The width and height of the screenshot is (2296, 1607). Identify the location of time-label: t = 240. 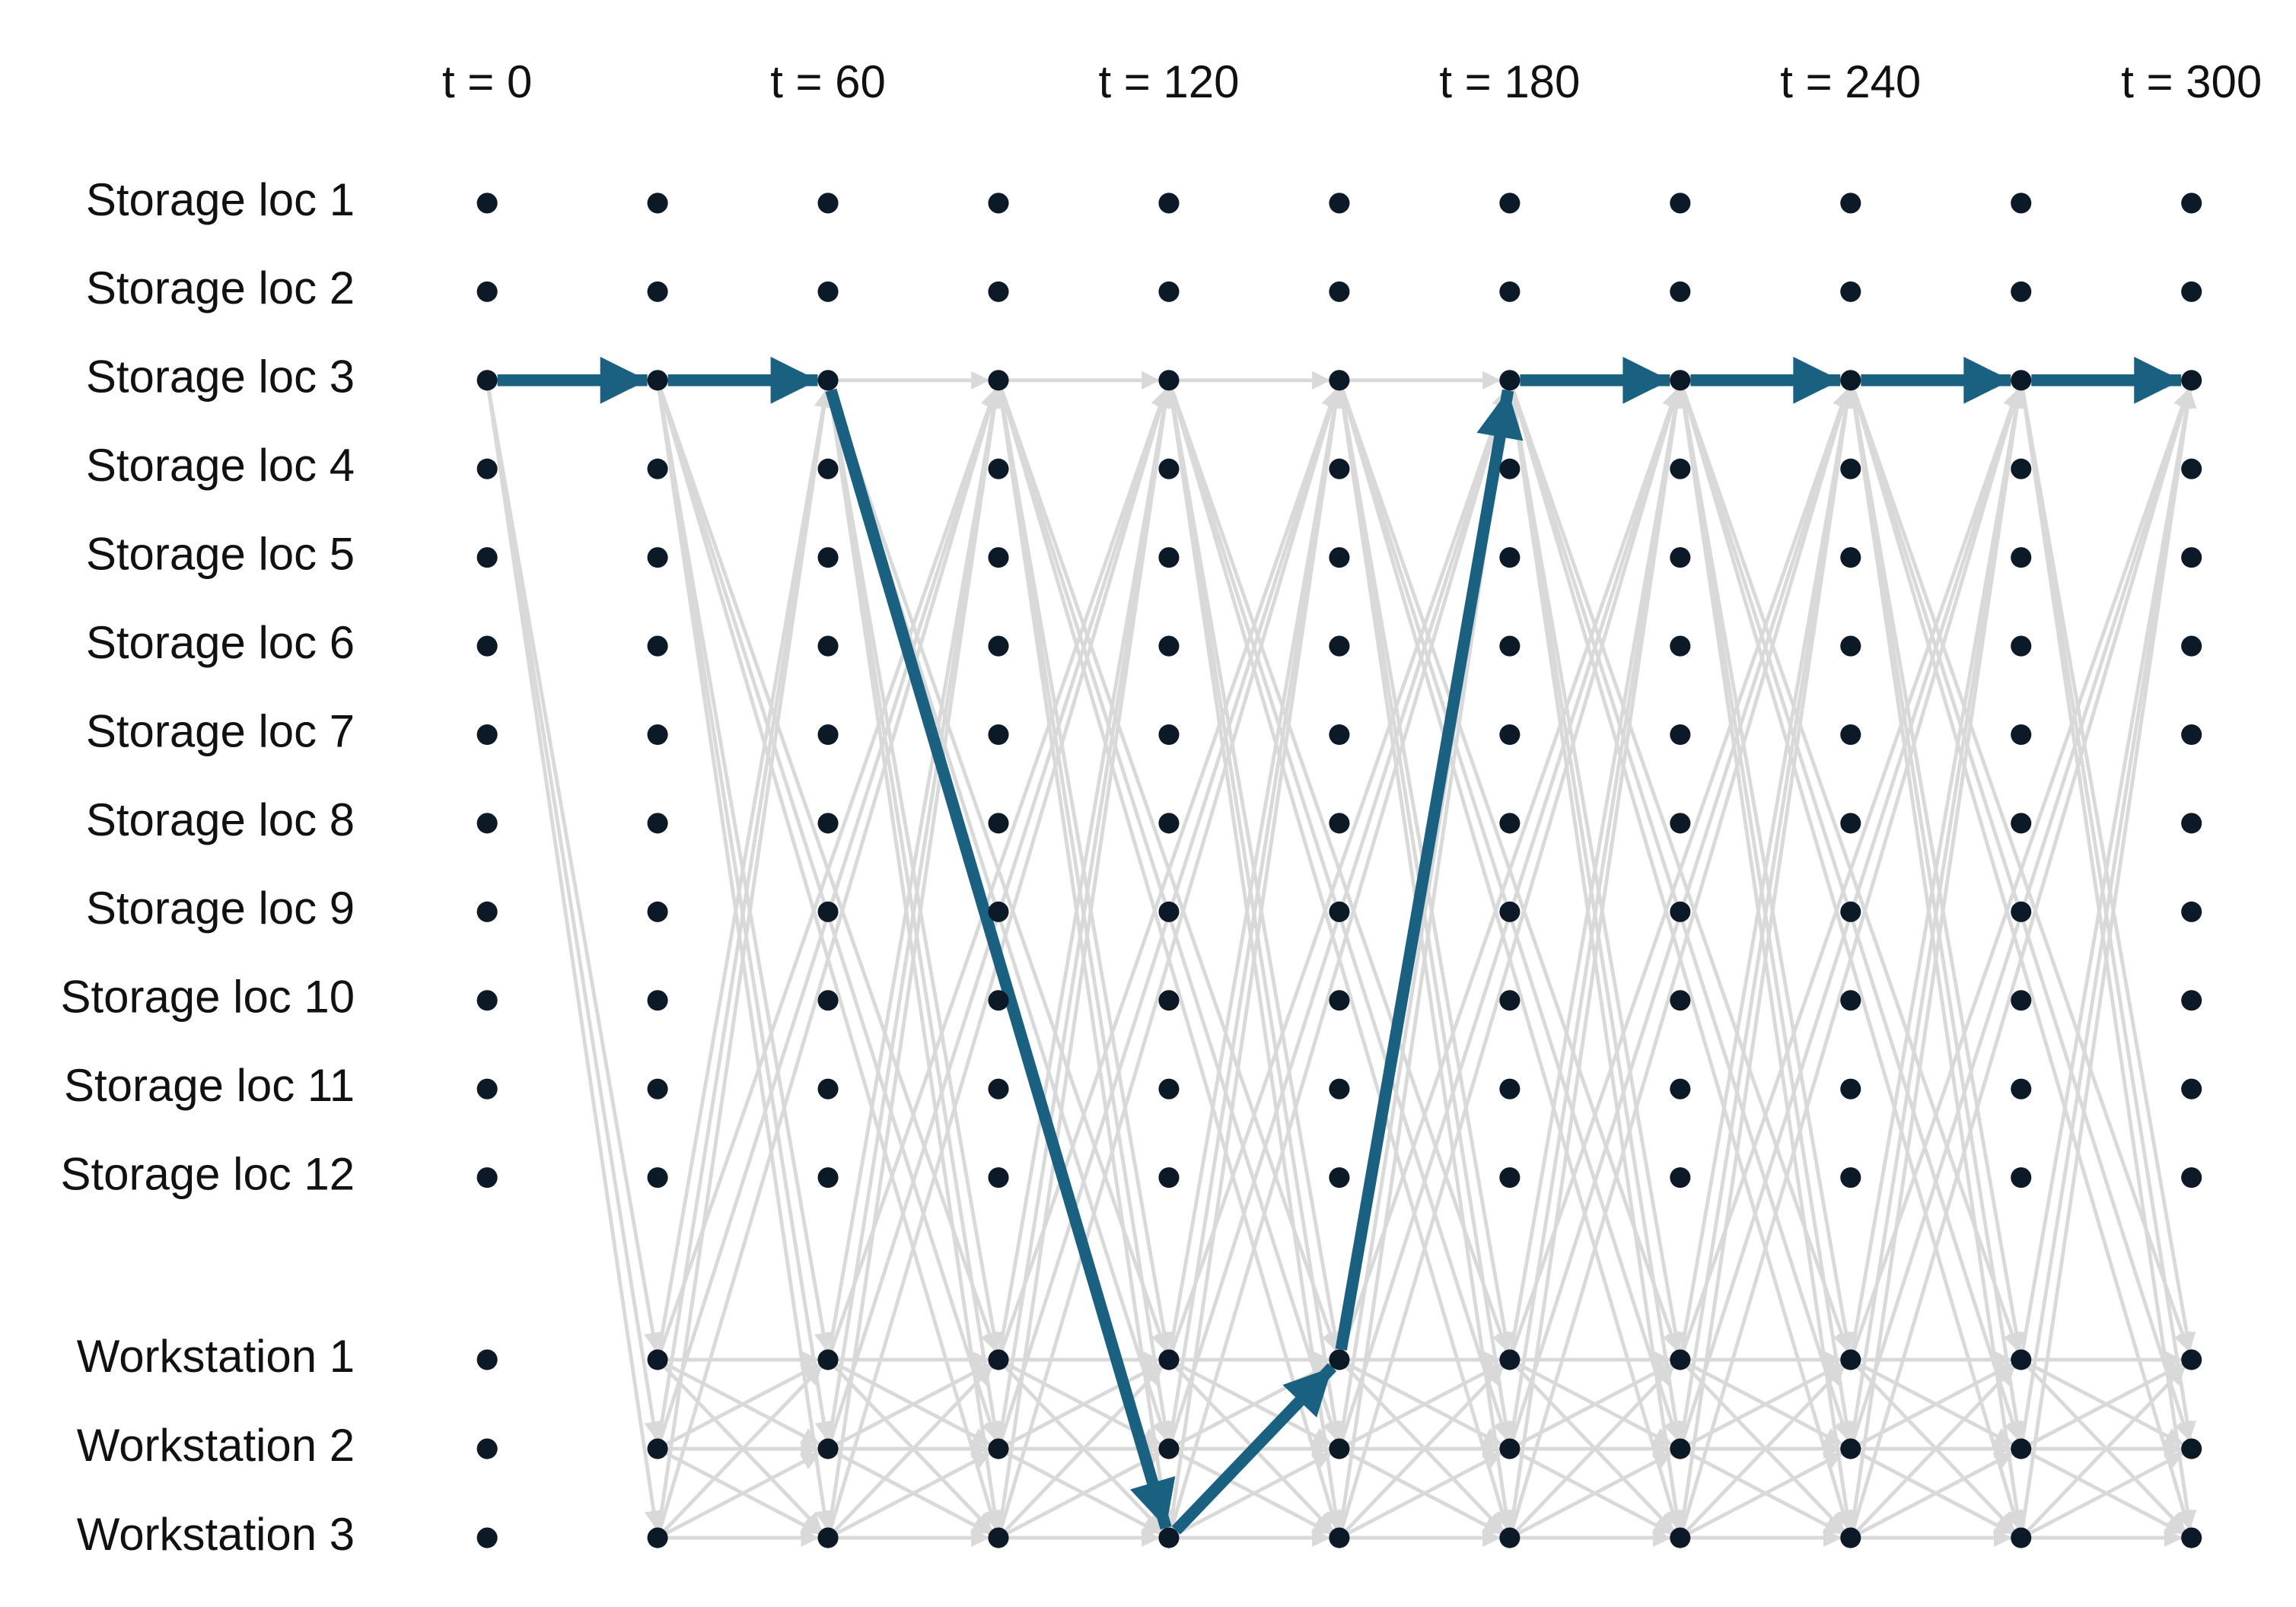
(1850, 81).